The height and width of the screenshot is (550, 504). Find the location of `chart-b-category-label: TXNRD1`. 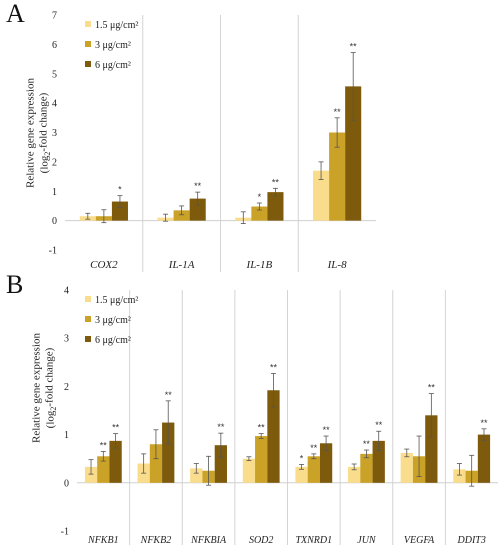

chart-b-category-label: TXNRD1 is located at coordinates (313, 540).